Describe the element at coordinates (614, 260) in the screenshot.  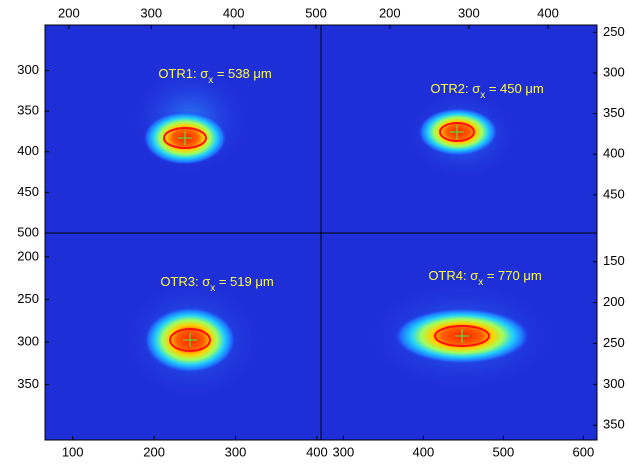
I see `y-tick-label: 150` at that location.